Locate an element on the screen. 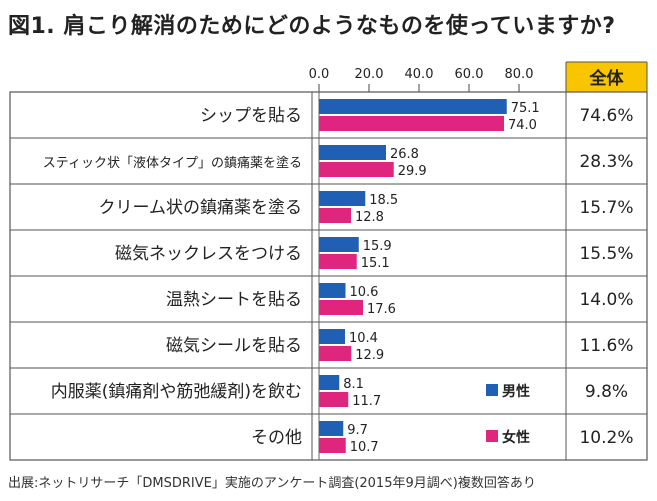 The height and width of the screenshot is (501, 657). data-label-male: 10.4 is located at coordinates (363, 338).